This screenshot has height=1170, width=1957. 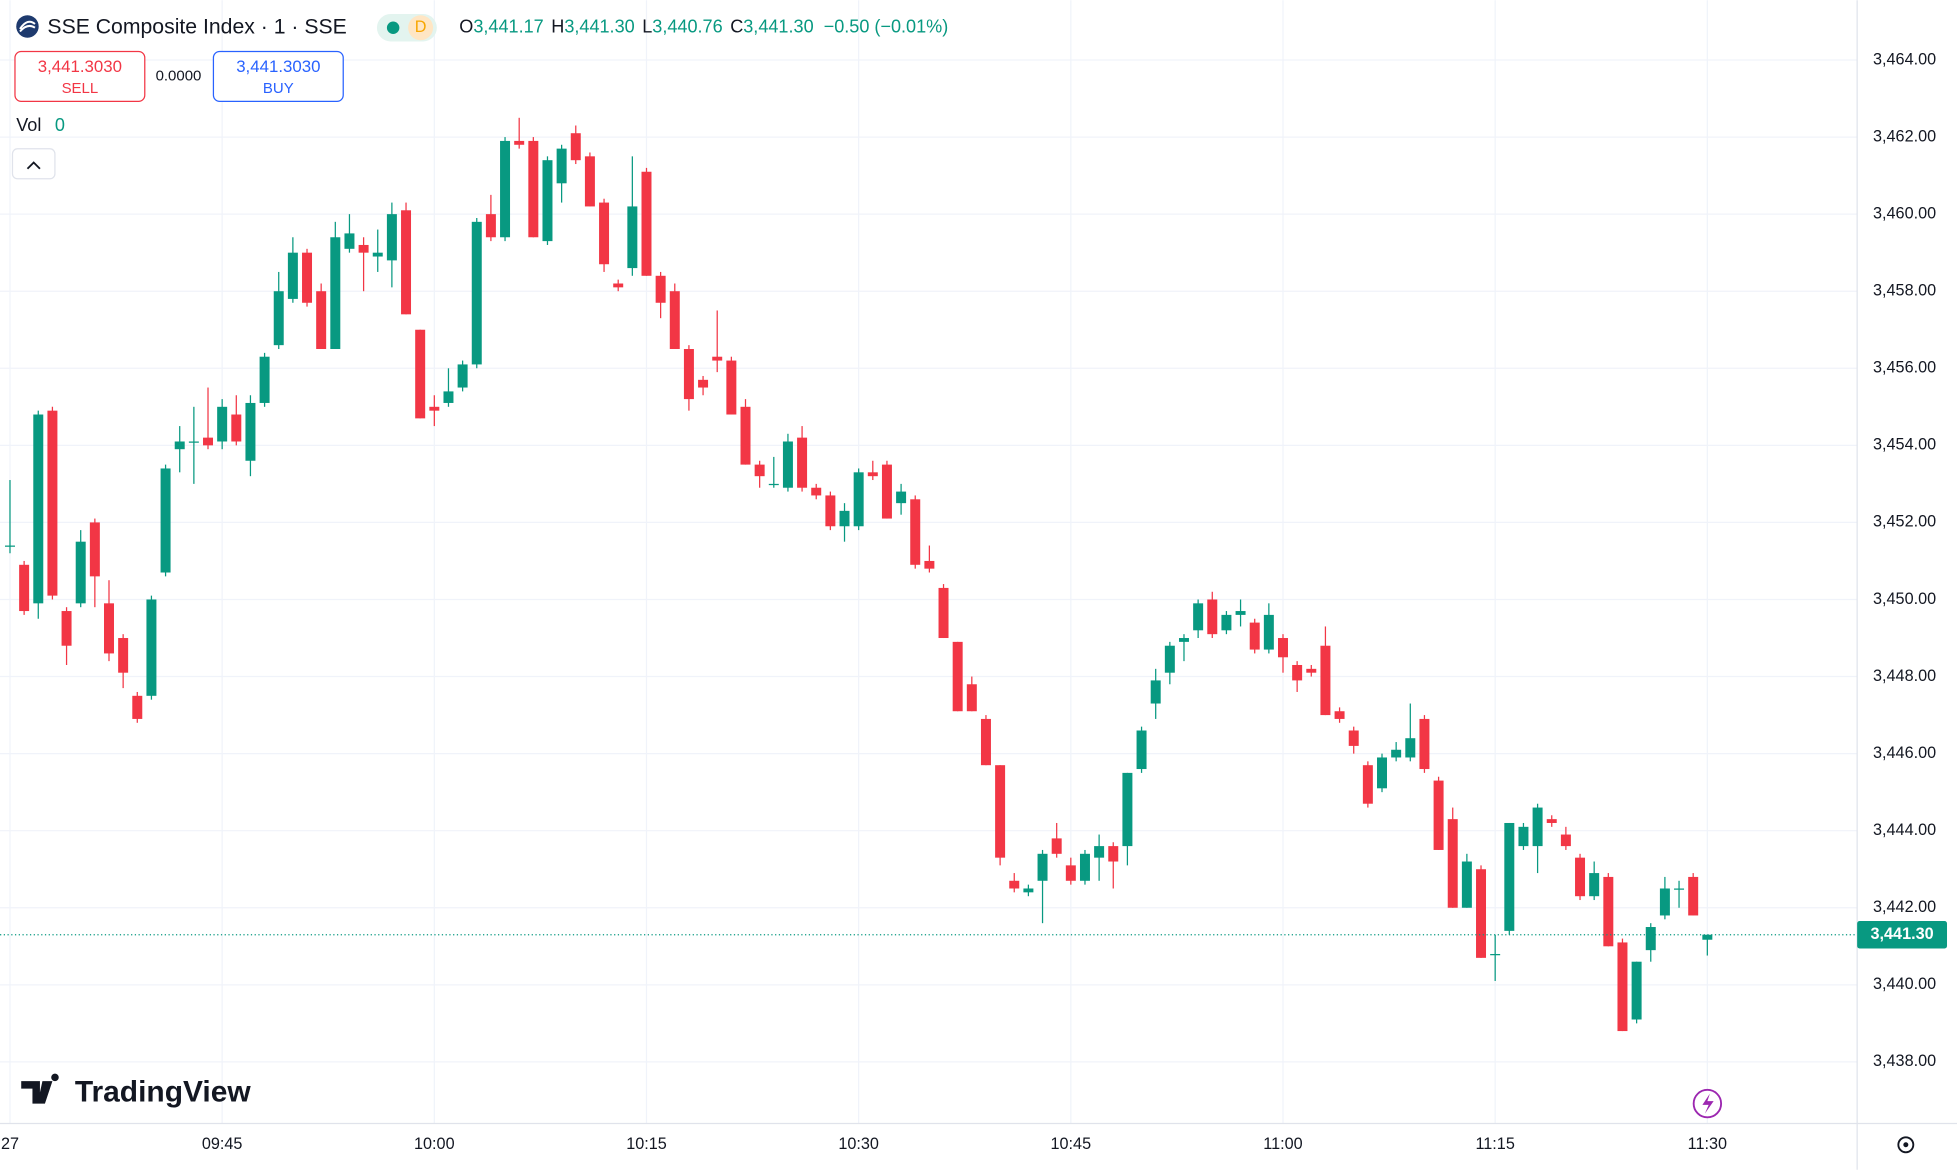 What do you see at coordinates (1904, 1061) in the screenshot?
I see `y-tick-label: 3,438.00` at bounding box center [1904, 1061].